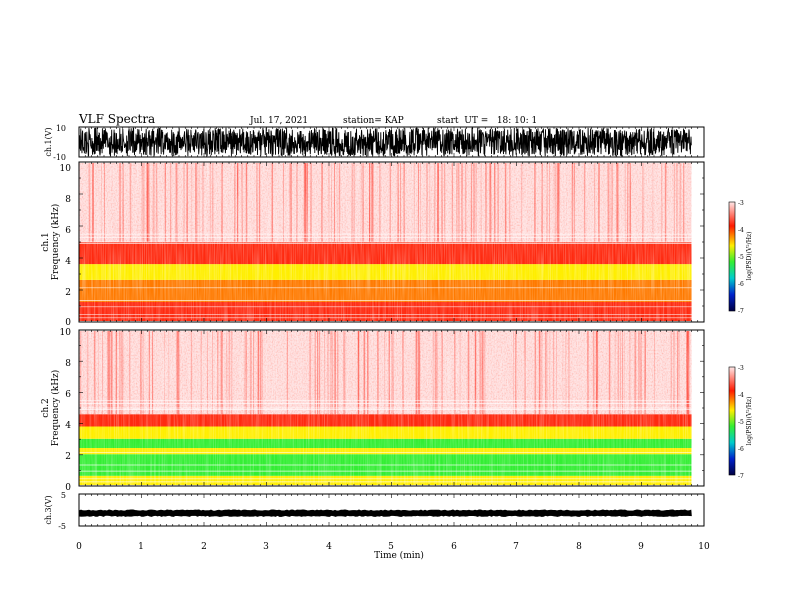  Describe the element at coordinates (266, 547) in the screenshot. I see `xtick-3: 3` at that location.